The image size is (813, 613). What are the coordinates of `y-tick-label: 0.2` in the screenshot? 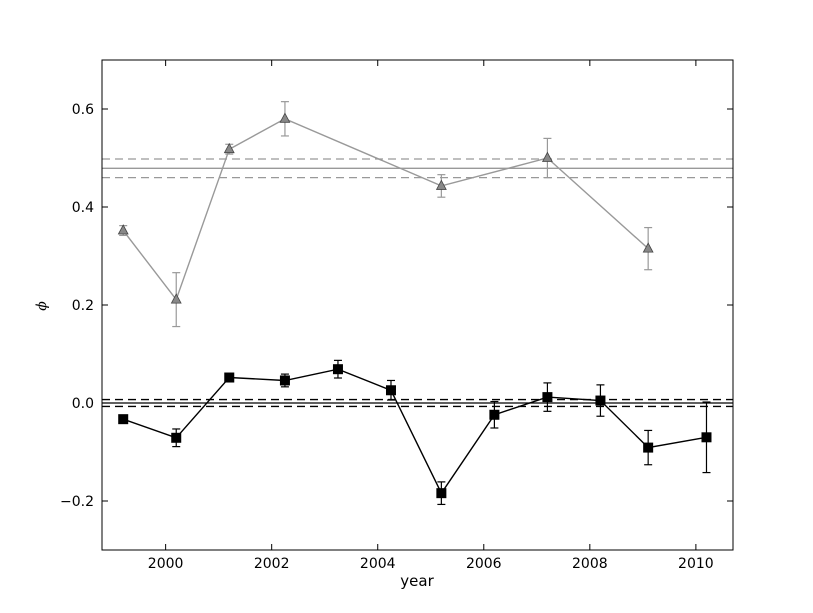 It's located at (83, 306).